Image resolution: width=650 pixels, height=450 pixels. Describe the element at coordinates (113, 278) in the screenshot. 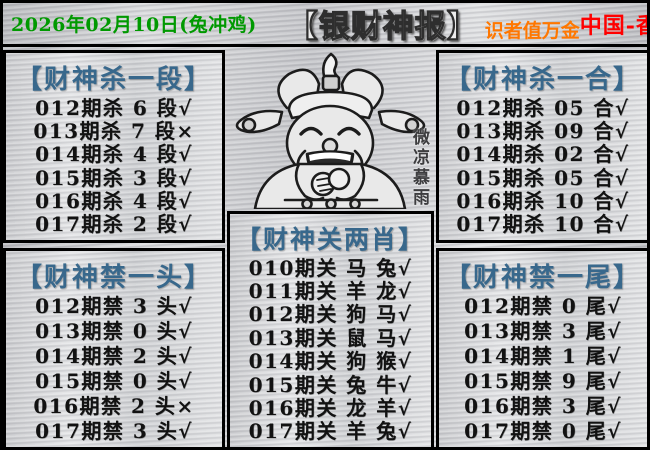

I see `panel-ban-head-title: 【财神禁一头】` at that location.